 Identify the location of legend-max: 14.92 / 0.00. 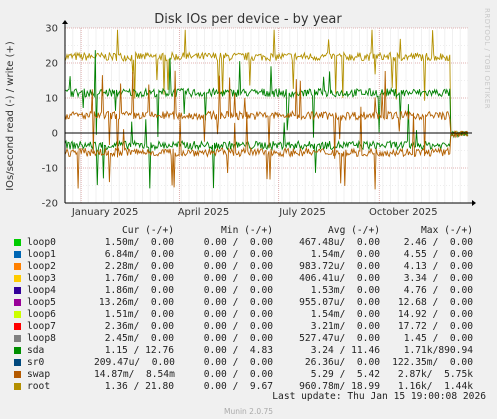
(435, 314).